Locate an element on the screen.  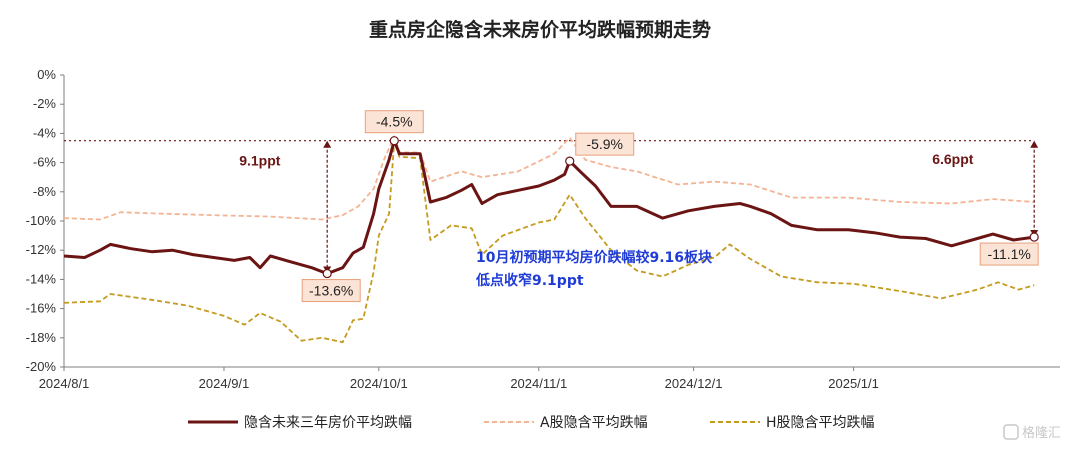
gap-label-left: 9.1ppt is located at coordinates (260, 161).